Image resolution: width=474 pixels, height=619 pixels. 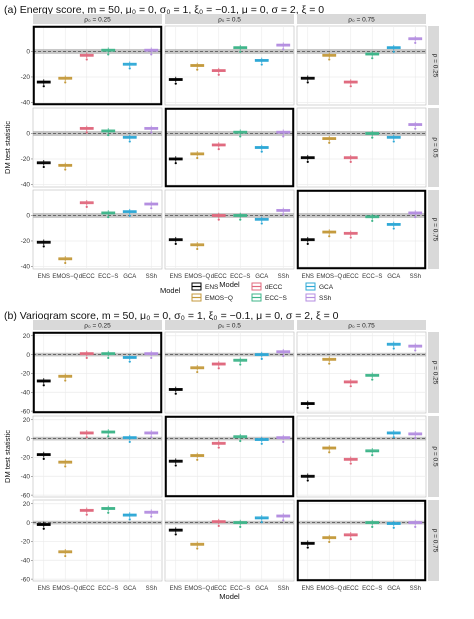 What do you see at coordinates (274, 287) in the screenshot?
I see `legend-item-label: dECC` at bounding box center [274, 287].